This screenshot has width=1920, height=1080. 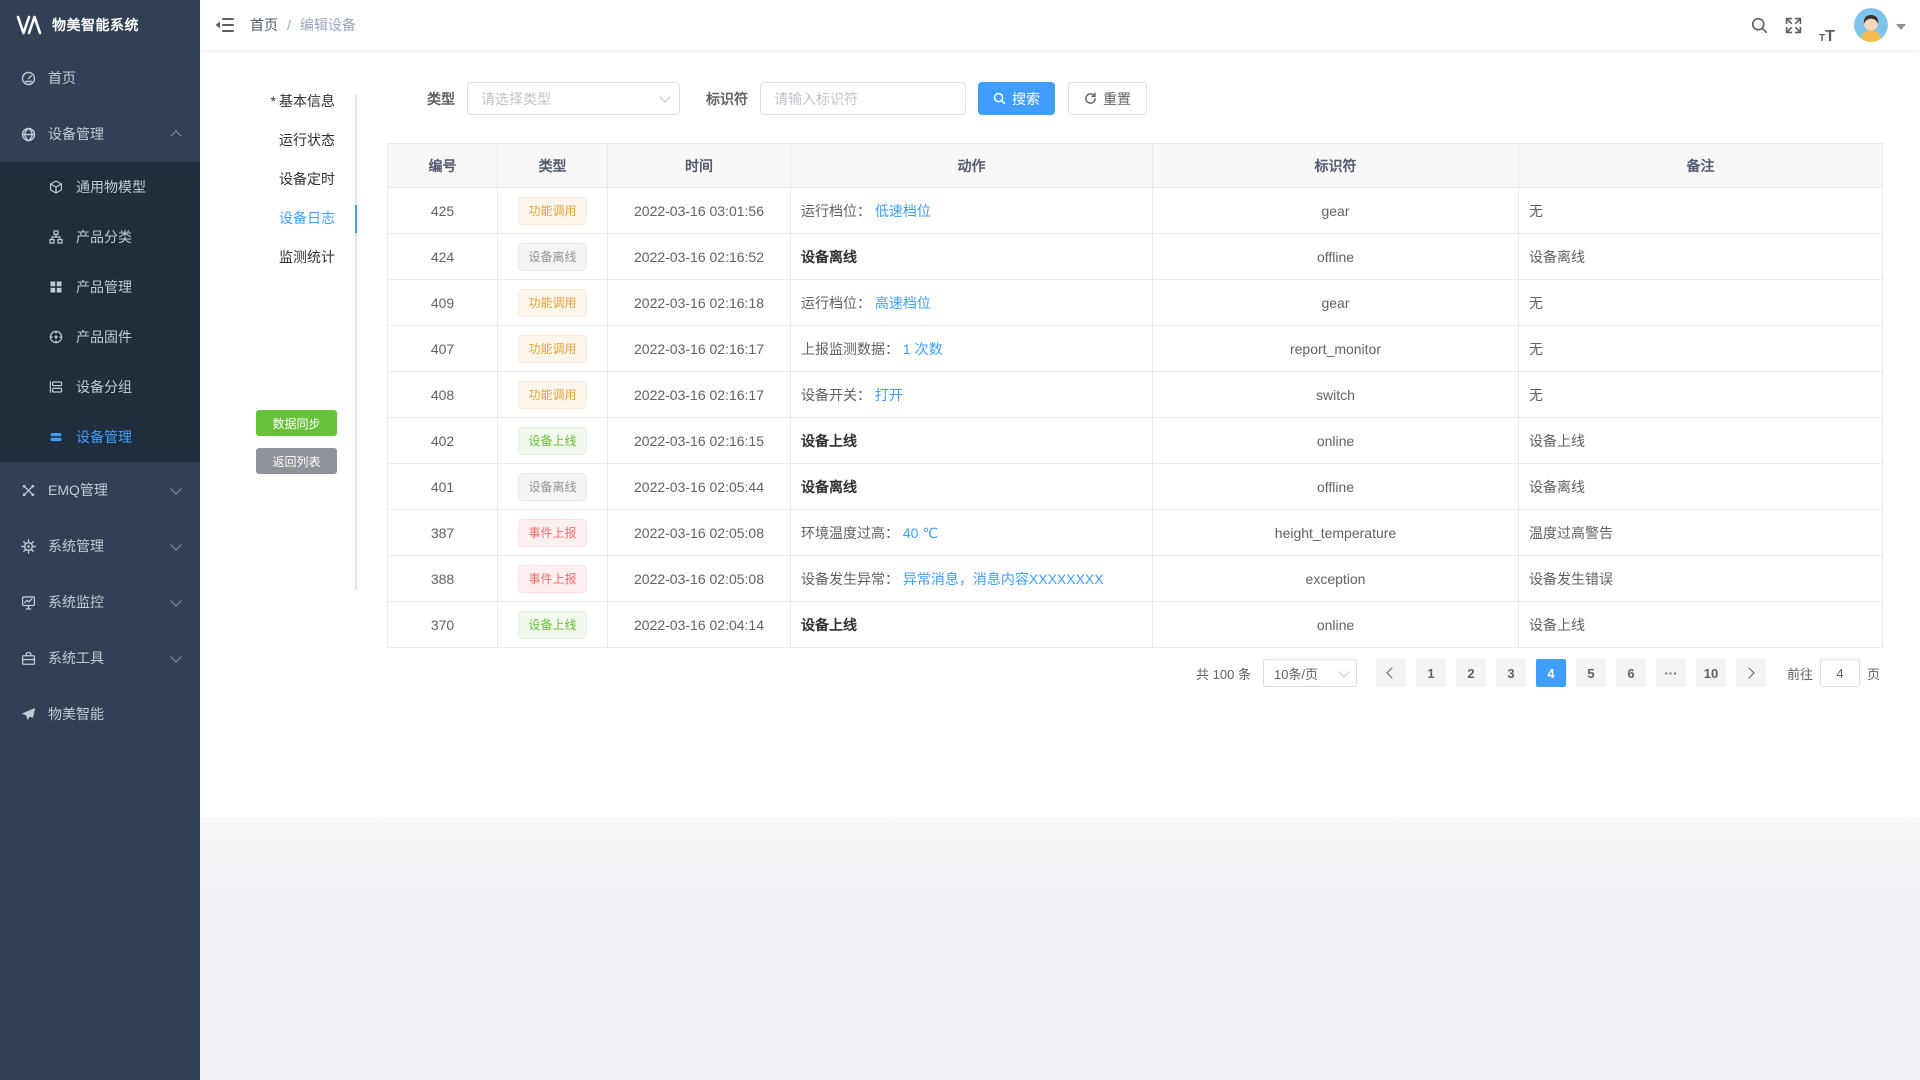 What do you see at coordinates (296, 461) in the screenshot?
I see `back-to-list-button: 返回列表` at bounding box center [296, 461].